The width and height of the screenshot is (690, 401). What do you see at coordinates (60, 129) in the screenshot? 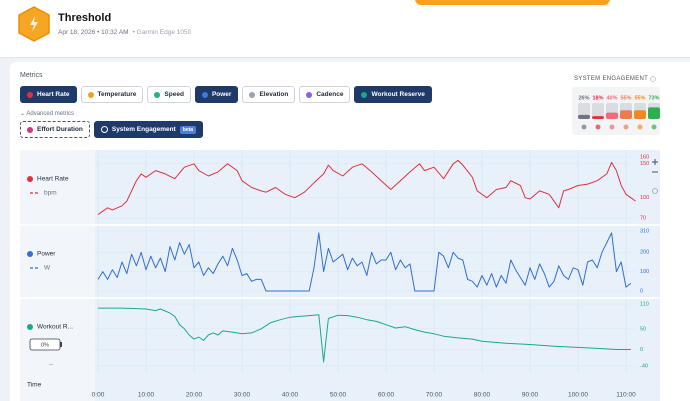
I see `chip-label: Effort Duration` at bounding box center [60, 129].